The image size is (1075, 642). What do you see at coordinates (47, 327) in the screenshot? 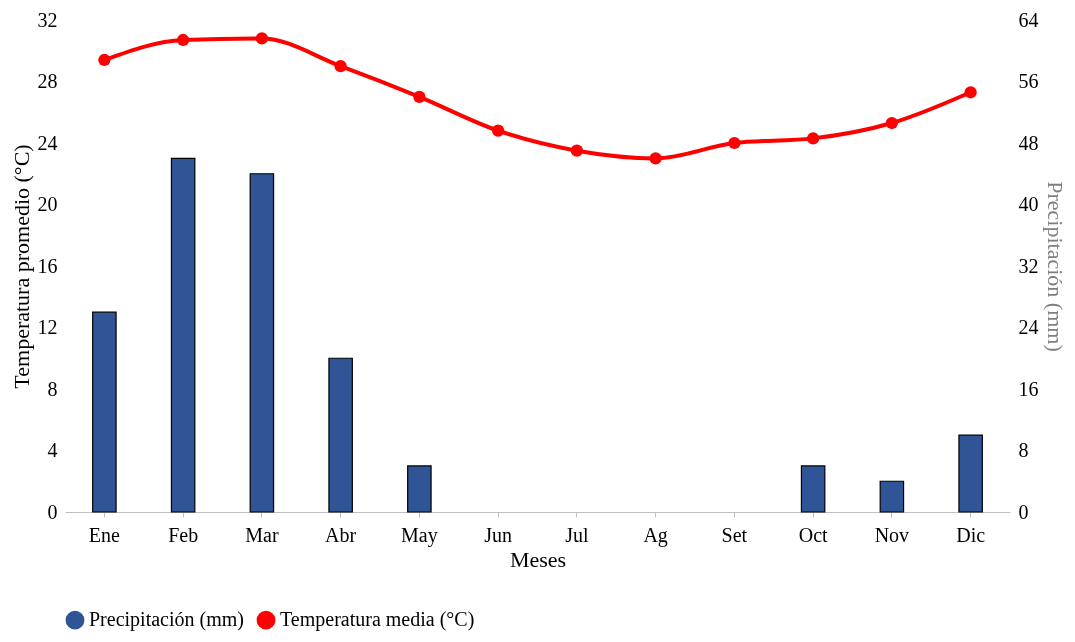
I see `y-tick-label: 12` at bounding box center [47, 327].